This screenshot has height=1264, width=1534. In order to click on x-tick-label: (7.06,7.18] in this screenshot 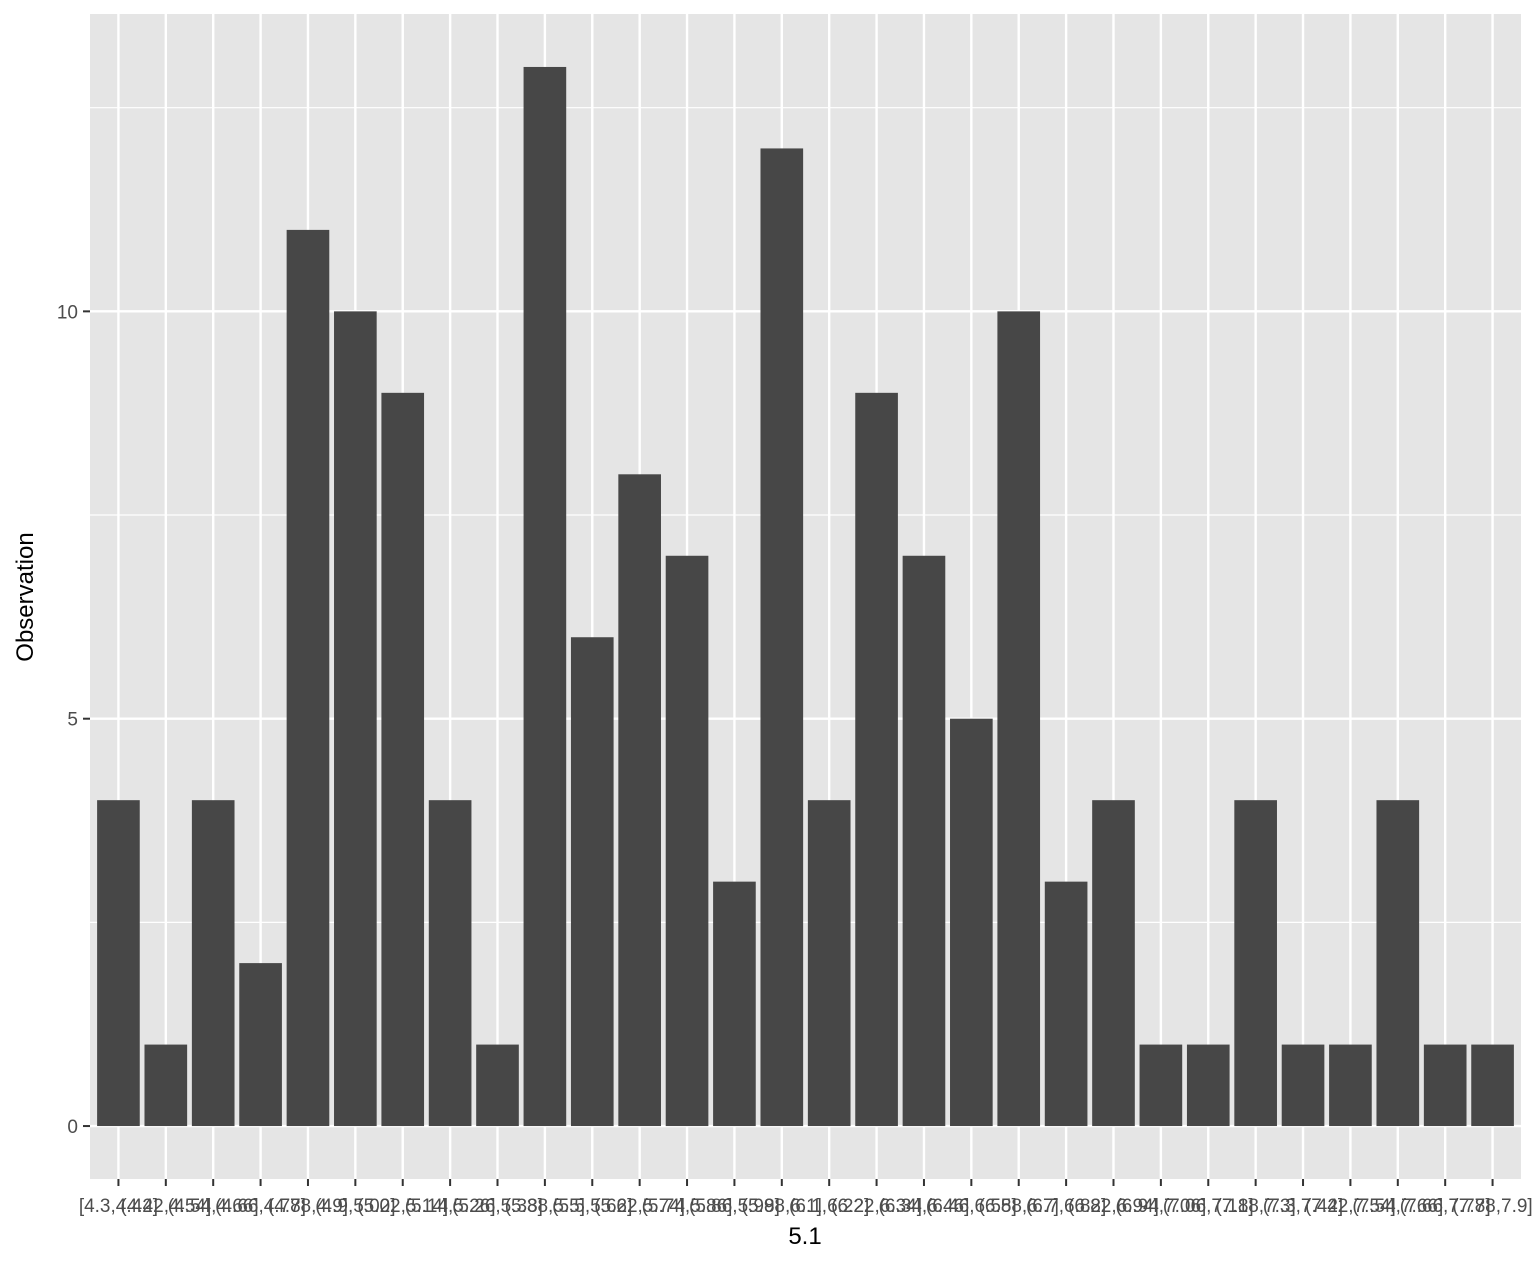, I will do `click(1208, 1206)`.